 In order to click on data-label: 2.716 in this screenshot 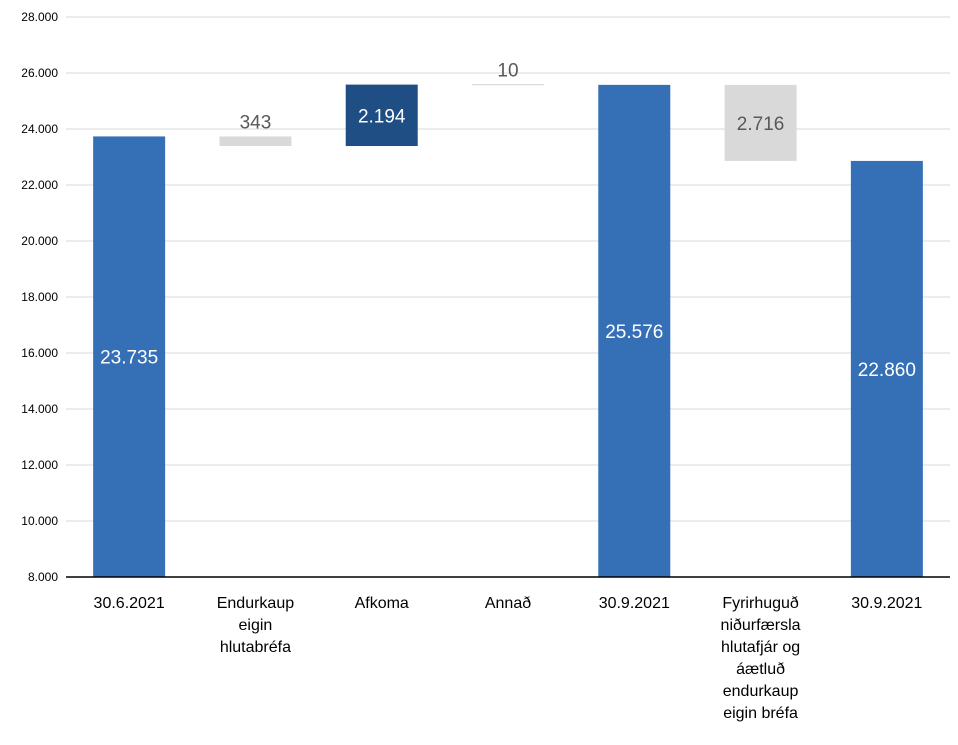, I will do `click(761, 124)`.